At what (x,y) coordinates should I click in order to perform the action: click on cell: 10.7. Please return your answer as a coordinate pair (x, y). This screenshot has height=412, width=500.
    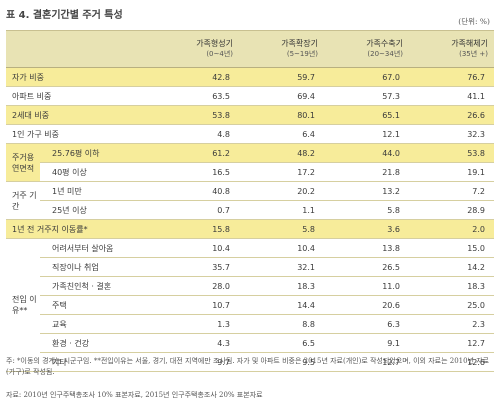
    Looking at the image, I should click on (196, 305).